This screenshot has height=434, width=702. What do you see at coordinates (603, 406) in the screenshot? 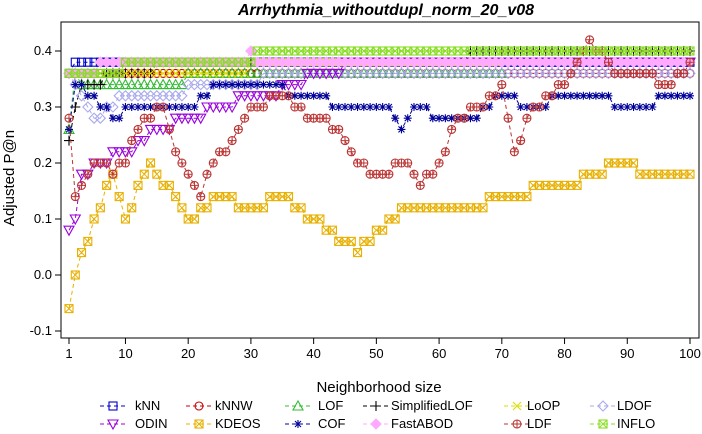
I see `legend-marker-ldof` at bounding box center [603, 406].